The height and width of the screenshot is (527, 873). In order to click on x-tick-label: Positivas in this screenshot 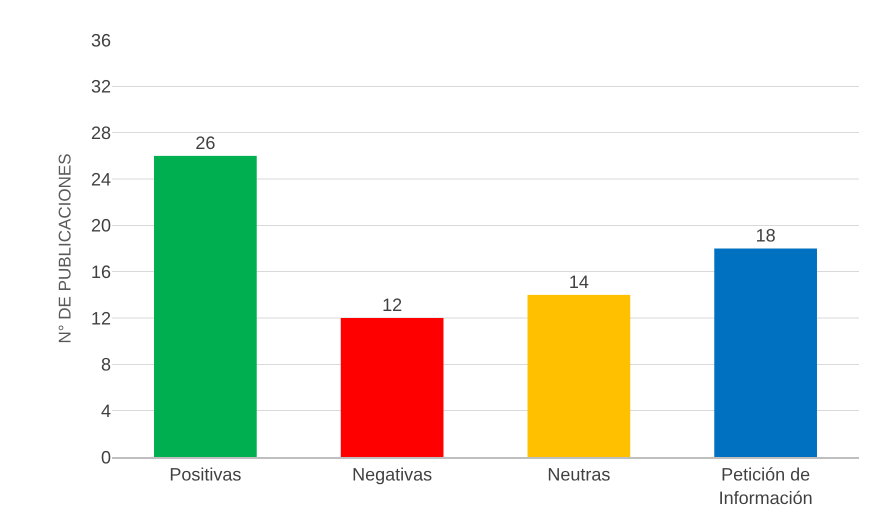, I will do `click(205, 474)`.